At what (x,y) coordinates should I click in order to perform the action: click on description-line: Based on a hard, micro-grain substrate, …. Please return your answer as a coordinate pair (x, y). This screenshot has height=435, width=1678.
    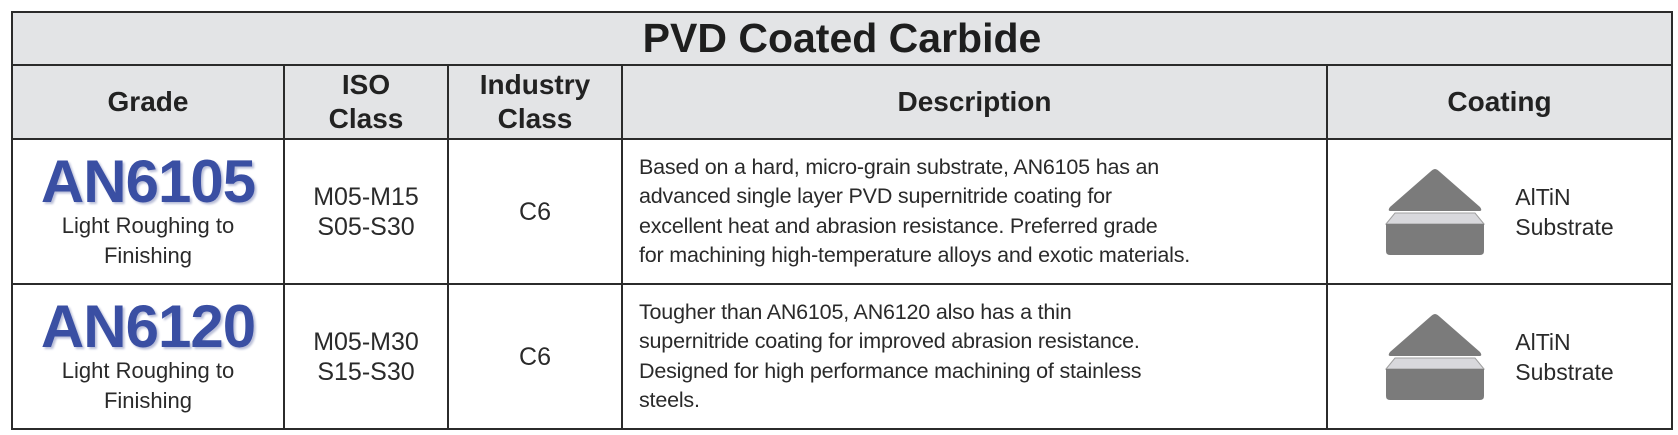
    Looking at the image, I should click on (899, 166).